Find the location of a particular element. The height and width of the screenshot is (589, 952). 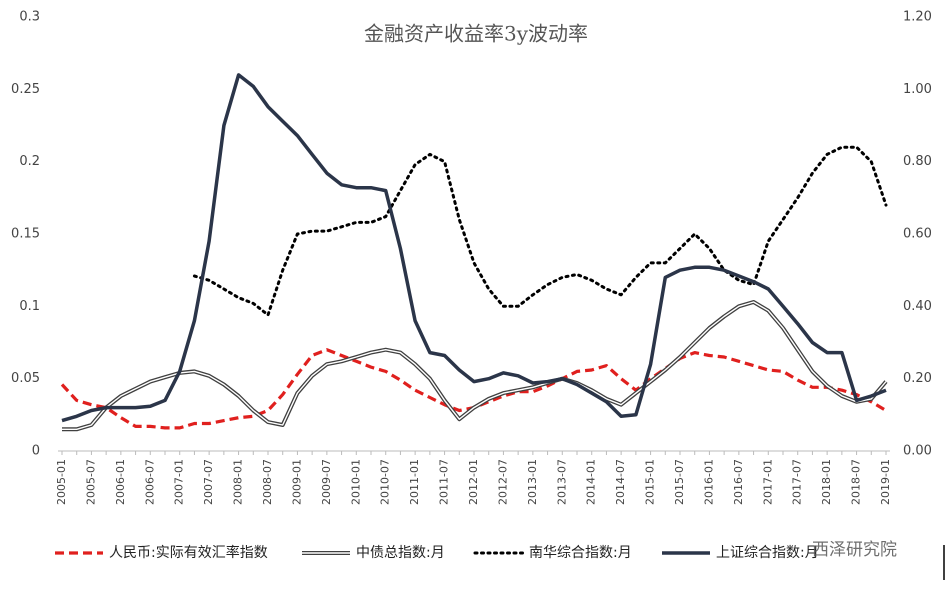

x-tick-label: 2009-01 is located at coordinates (296, 482).